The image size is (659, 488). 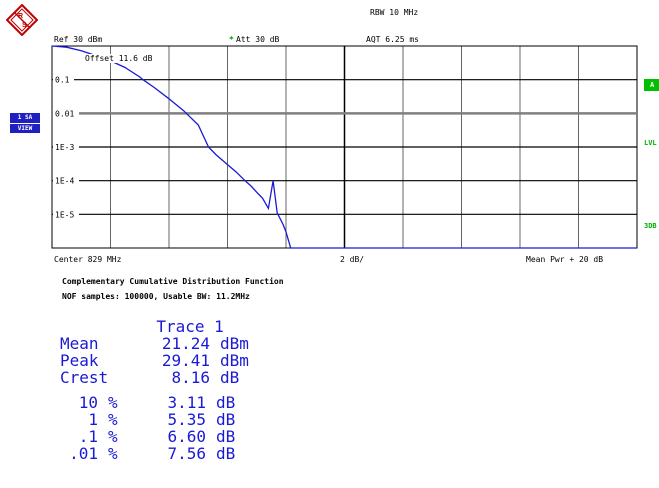 What do you see at coordinates (88, 402) in the screenshot?
I see `percent-label: 10` at bounding box center [88, 402].